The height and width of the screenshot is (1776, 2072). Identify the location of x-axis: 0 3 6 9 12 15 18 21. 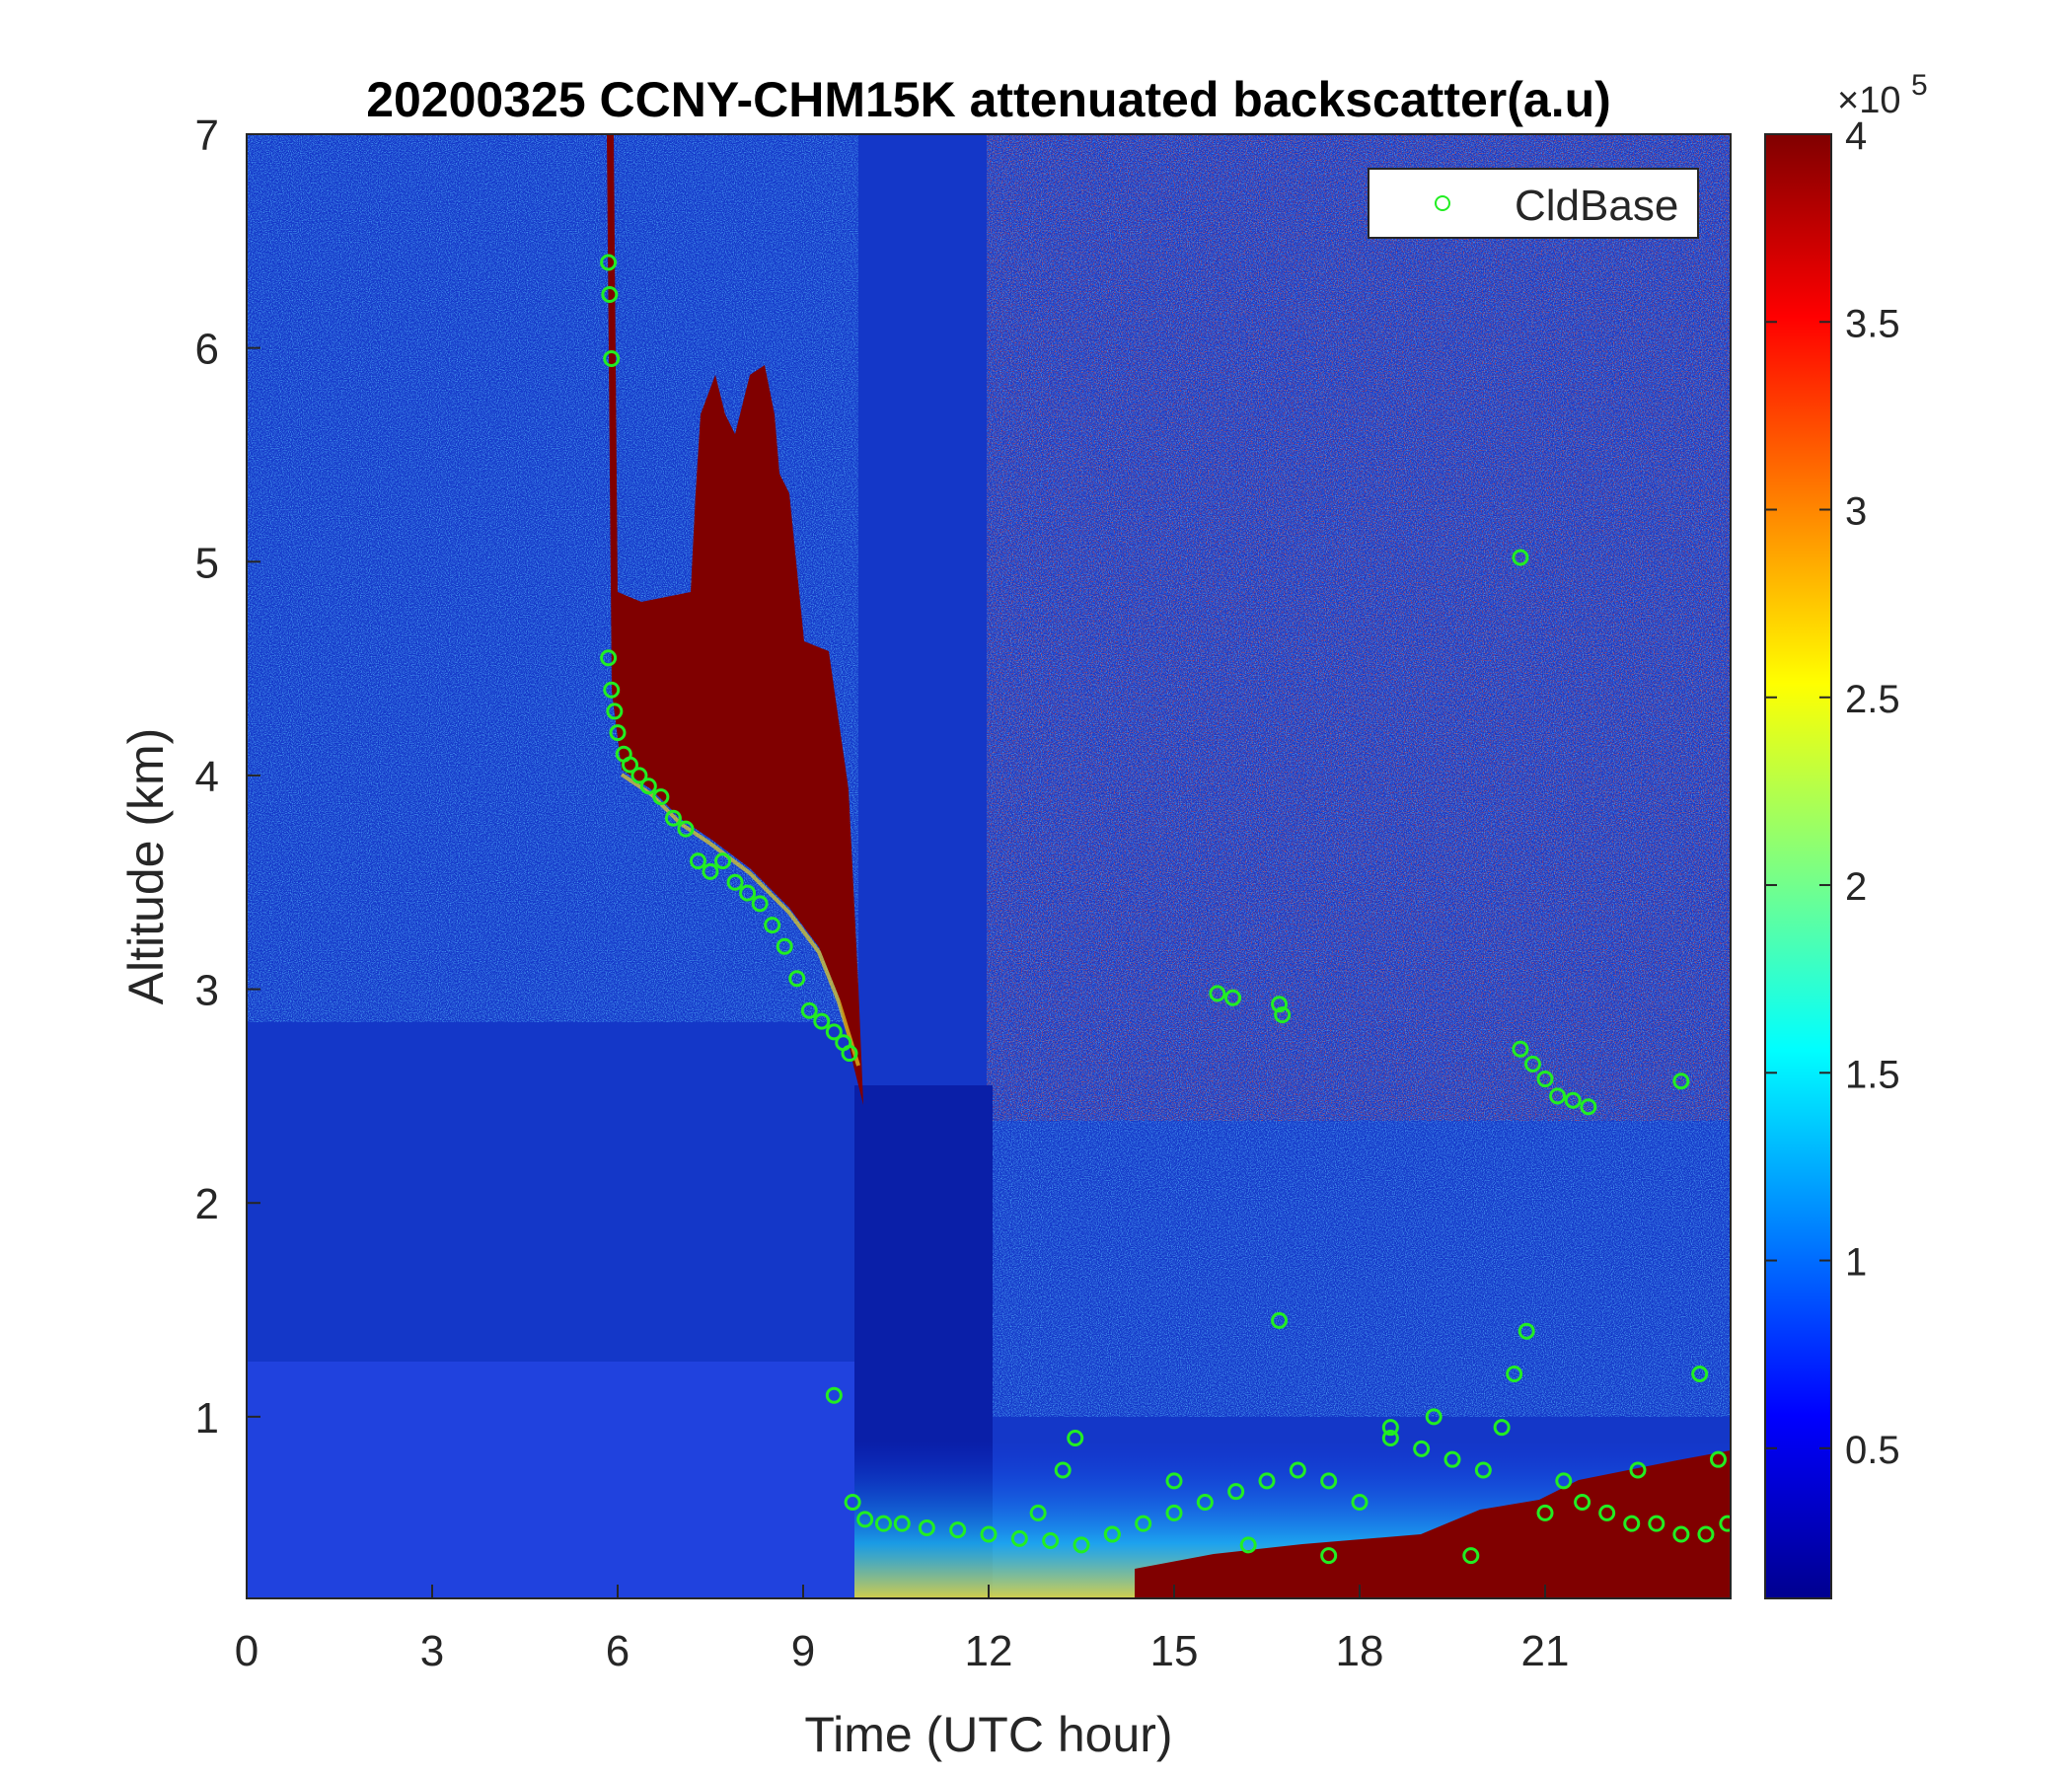
(903, 1630).